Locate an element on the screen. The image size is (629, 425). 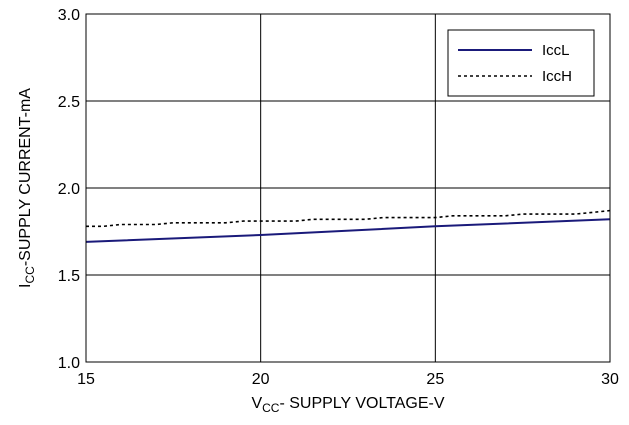
x-axis-label-subscript: CC is located at coordinates (271, 408).